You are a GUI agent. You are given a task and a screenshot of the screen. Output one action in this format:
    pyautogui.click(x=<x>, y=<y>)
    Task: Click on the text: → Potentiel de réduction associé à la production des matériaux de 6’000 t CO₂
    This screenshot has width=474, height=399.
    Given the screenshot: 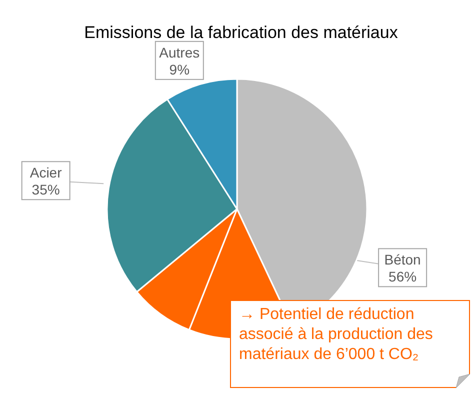 What is the action you would take?
    pyautogui.click(x=336, y=334)
    